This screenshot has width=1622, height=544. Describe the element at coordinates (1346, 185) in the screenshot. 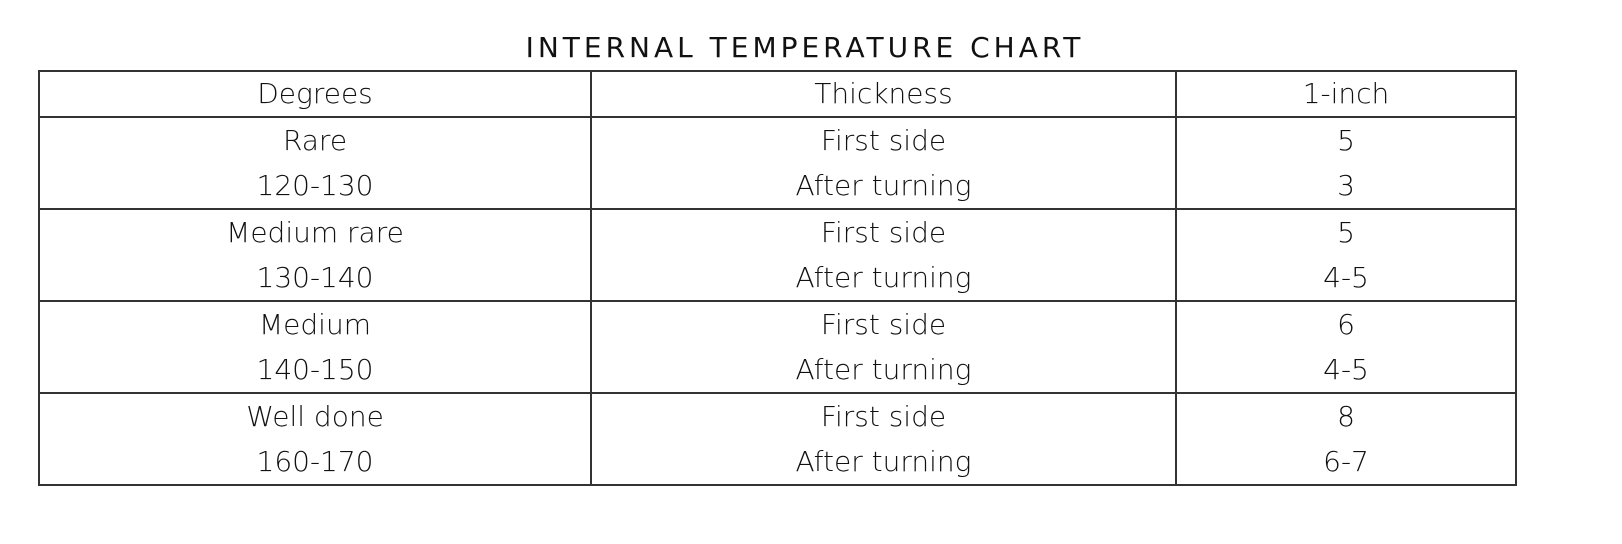

I see `cell-line: 3` at that location.